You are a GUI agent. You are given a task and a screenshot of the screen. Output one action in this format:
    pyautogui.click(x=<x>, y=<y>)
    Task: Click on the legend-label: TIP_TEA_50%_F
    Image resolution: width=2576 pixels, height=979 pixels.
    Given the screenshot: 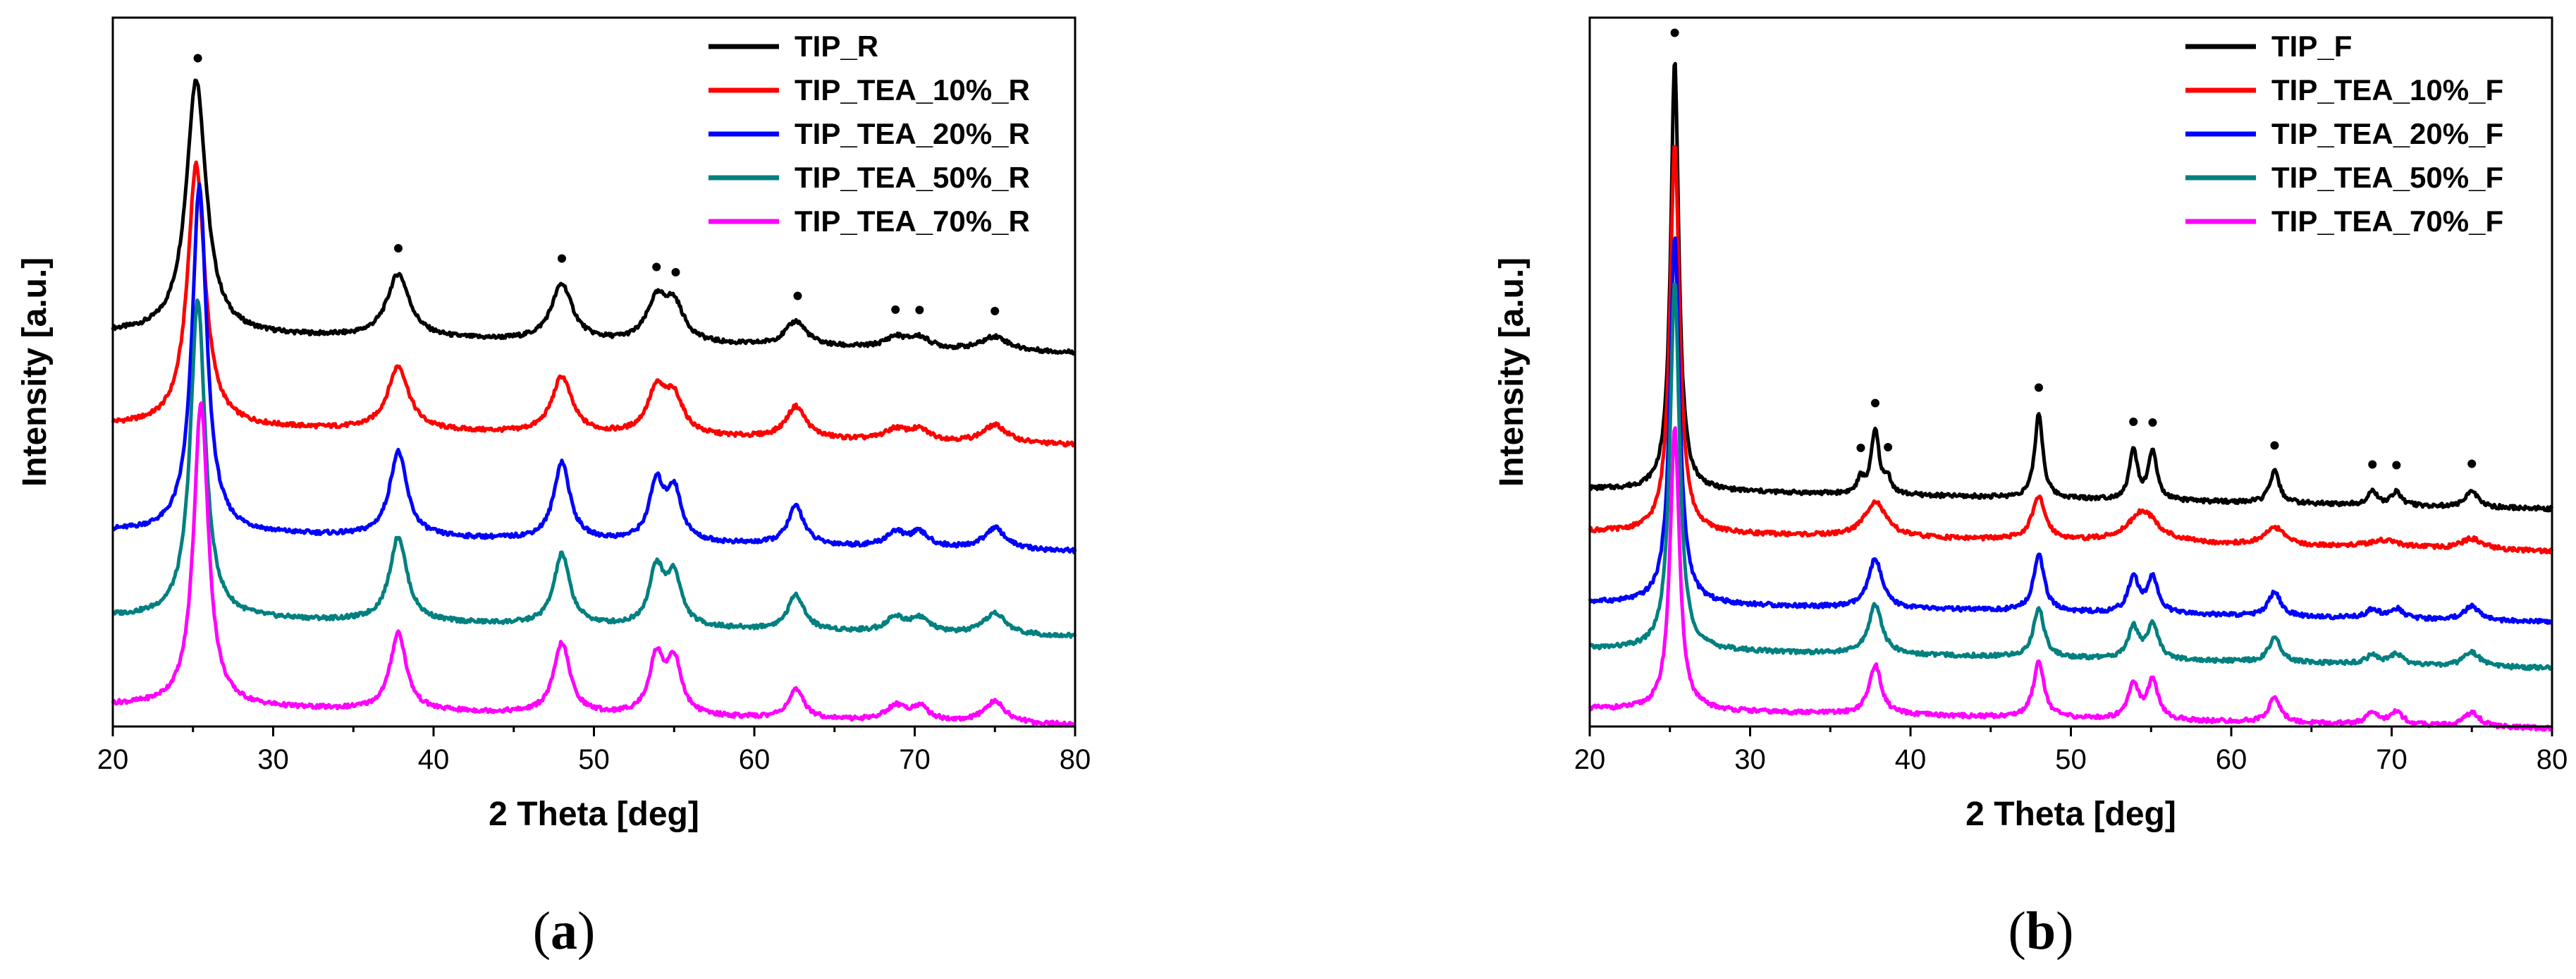 What is the action you would take?
    pyautogui.click(x=2387, y=177)
    